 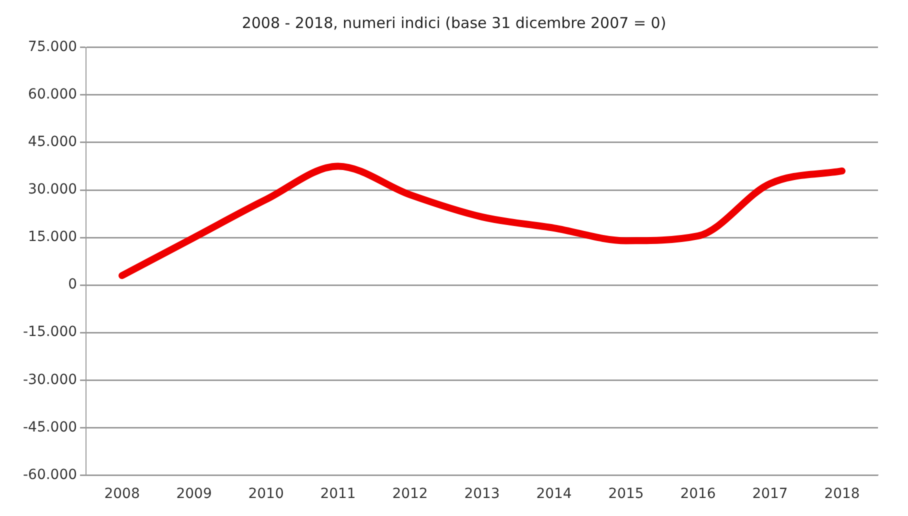 I want to click on x-tick-label: 2018, so click(x=842, y=494).